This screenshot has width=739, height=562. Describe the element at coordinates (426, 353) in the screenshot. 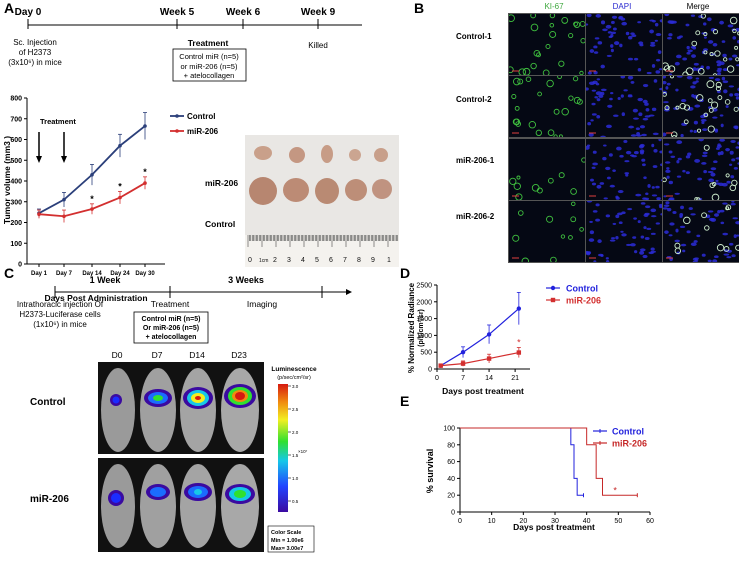

I see `chart-d-ytick-label: 500` at that location.